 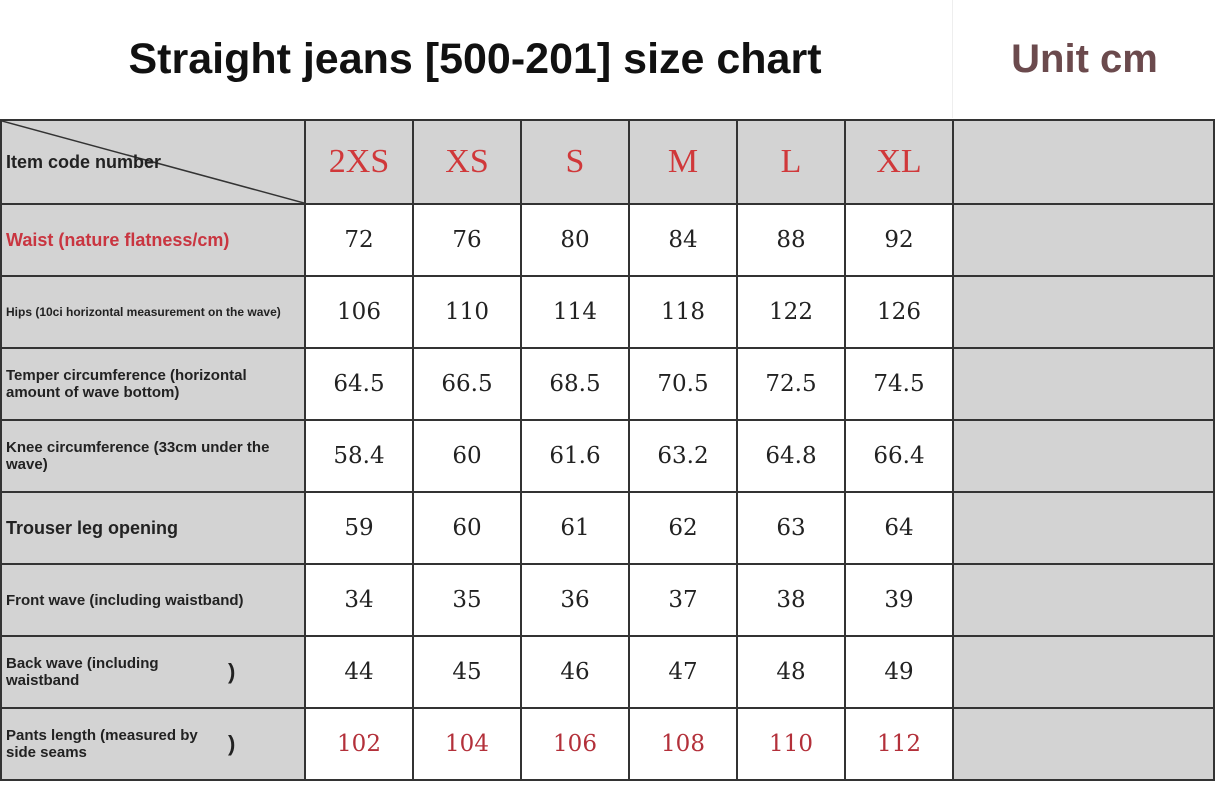 What do you see at coordinates (359, 162) in the screenshot?
I see `size-header: 2XS` at bounding box center [359, 162].